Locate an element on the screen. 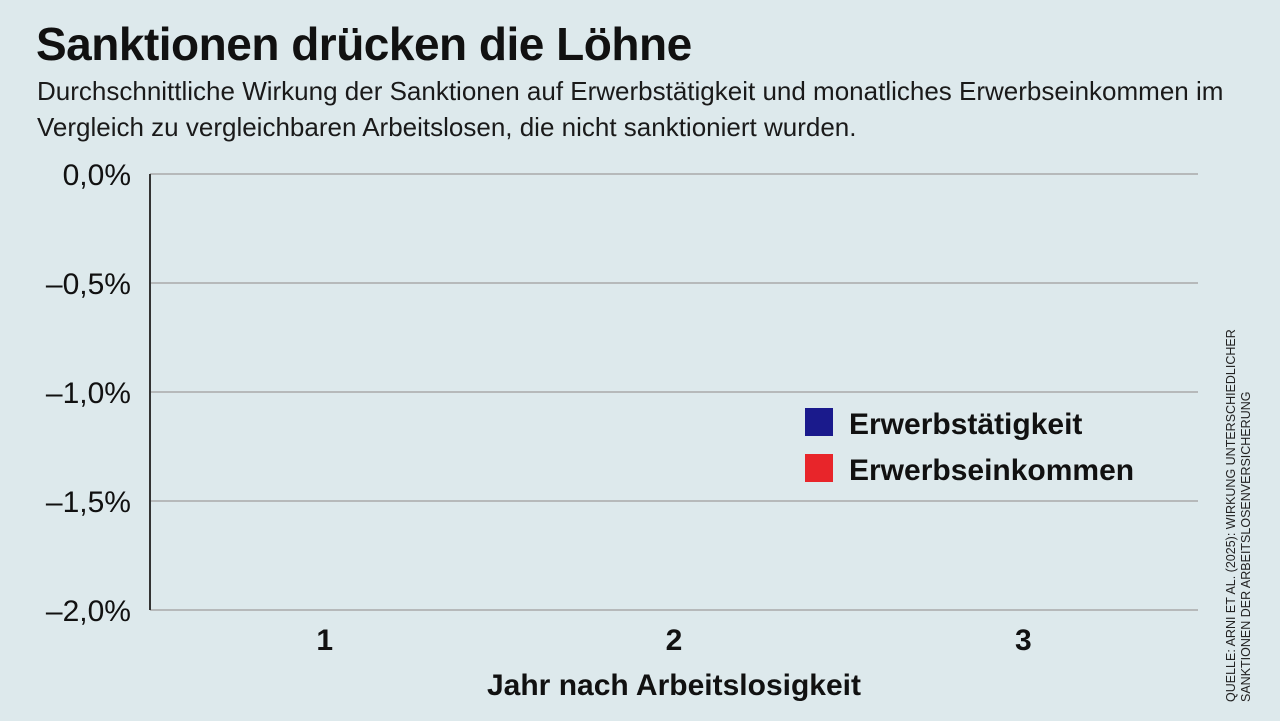 The width and height of the screenshot is (1280, 721). y-tick-label: 0,0% is located at coordinates (97, 175).